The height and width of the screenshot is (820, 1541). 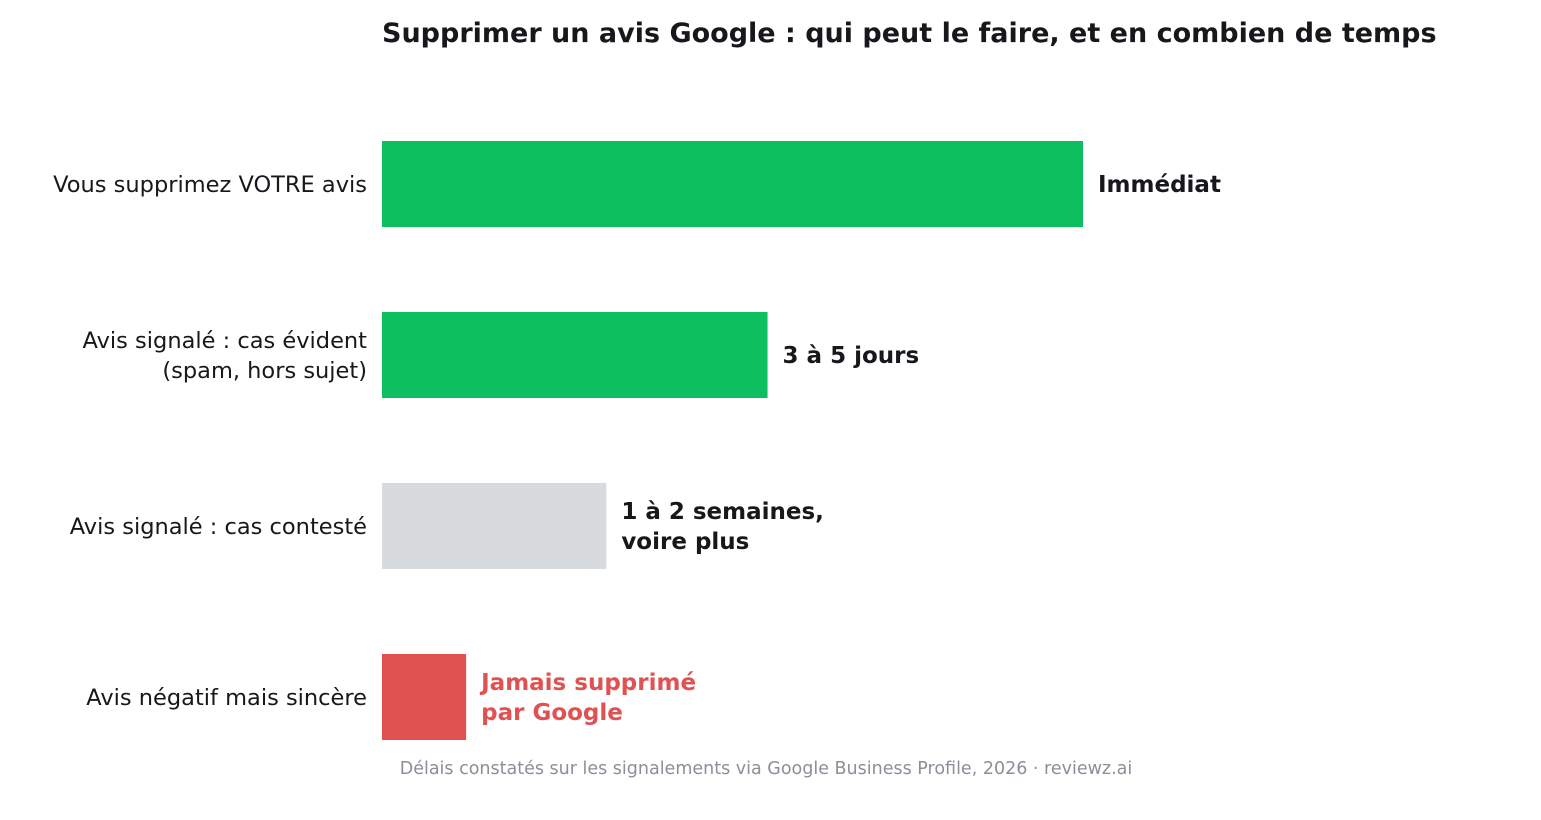 I want to click on value-label: Jamais supprimé par Google, so click(x=587, y=698).